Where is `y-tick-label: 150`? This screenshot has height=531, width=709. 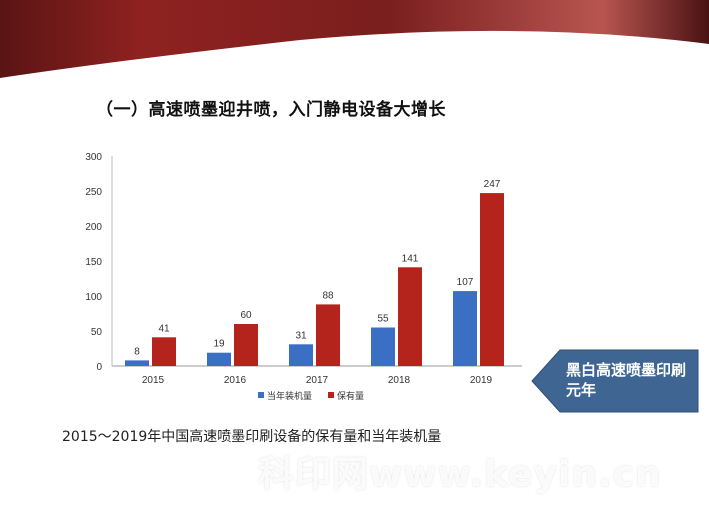 y-tick-label: 150 is located at coordinates (93, 262).